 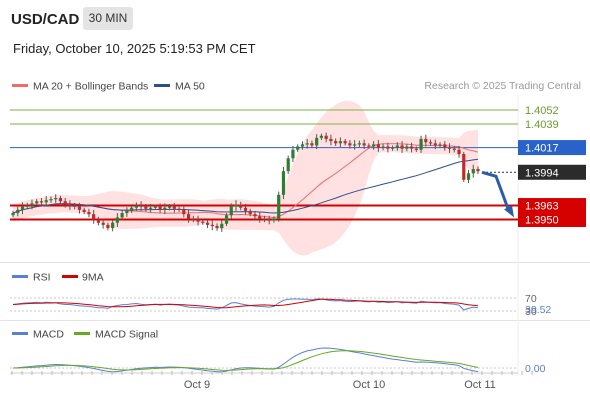 I want to click on rsi-value-label: 39.52, so click(x=538, y=310).